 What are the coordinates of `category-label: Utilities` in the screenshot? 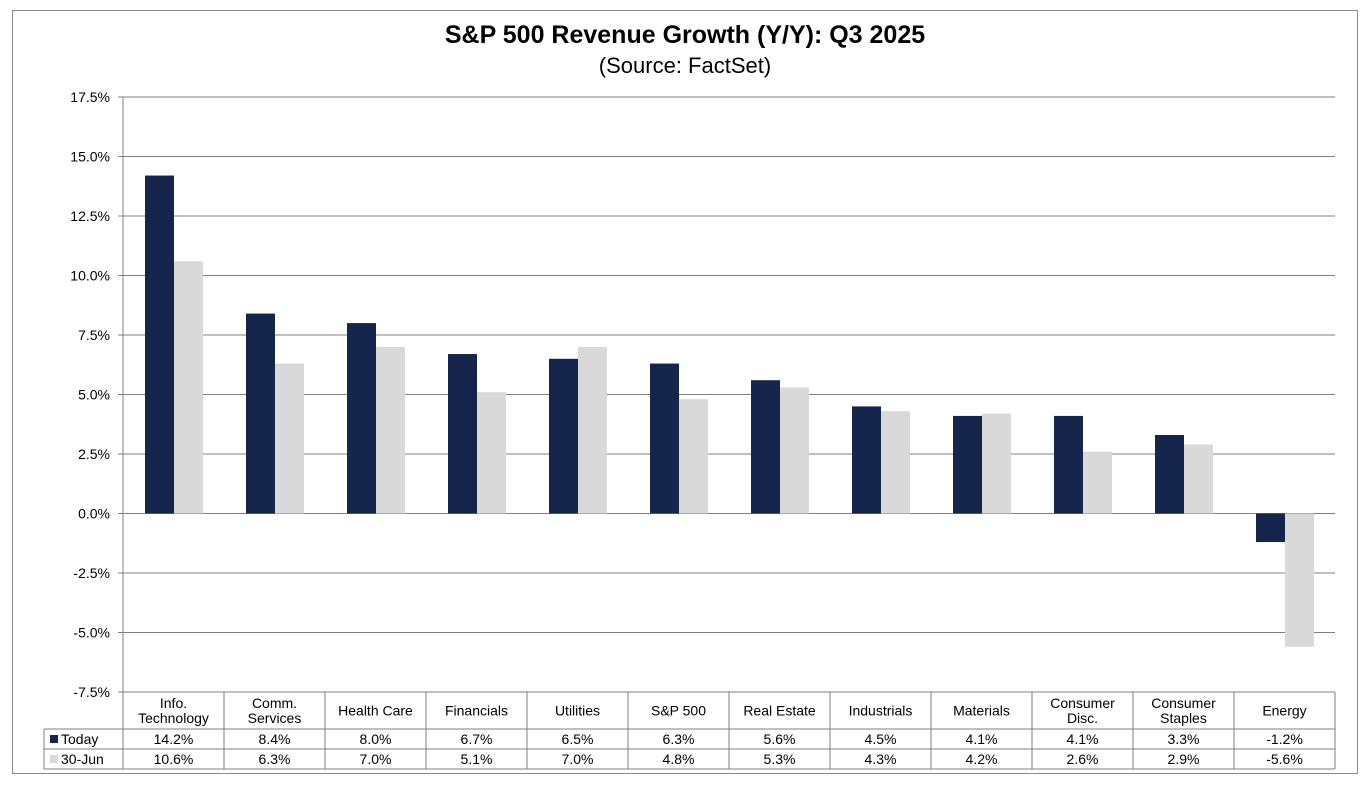 It's located at (577, 711).